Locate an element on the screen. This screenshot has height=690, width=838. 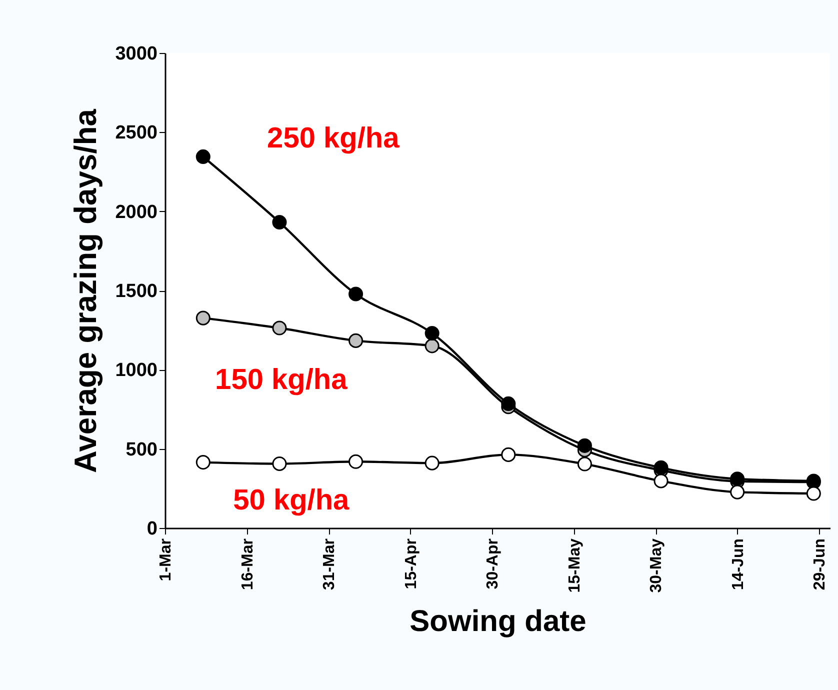
y-axis-title: Average grazing days/ha is located at coordinates (86, 291).